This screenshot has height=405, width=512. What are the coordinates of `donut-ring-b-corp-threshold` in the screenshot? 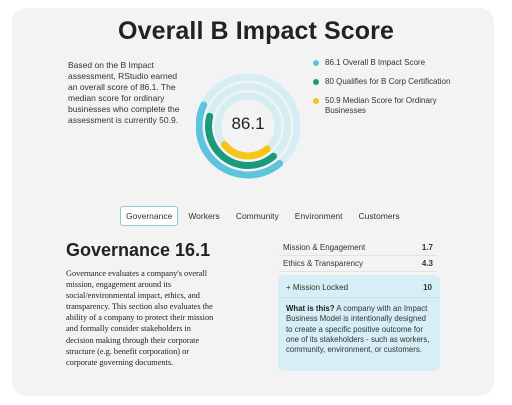 It's located at (248, 126).